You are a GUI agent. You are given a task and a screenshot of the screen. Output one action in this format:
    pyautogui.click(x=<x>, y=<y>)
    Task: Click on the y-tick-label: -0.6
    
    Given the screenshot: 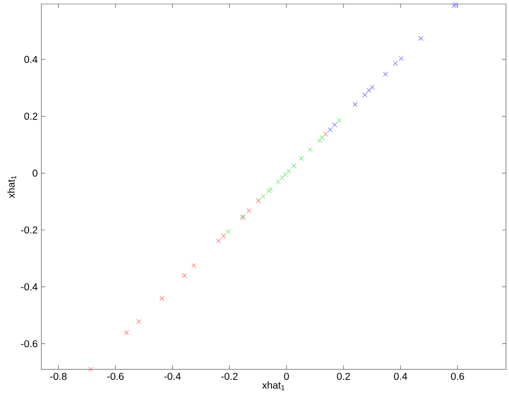 What is the action you would take?
    pyautogui.click(x=29, y=344)
    